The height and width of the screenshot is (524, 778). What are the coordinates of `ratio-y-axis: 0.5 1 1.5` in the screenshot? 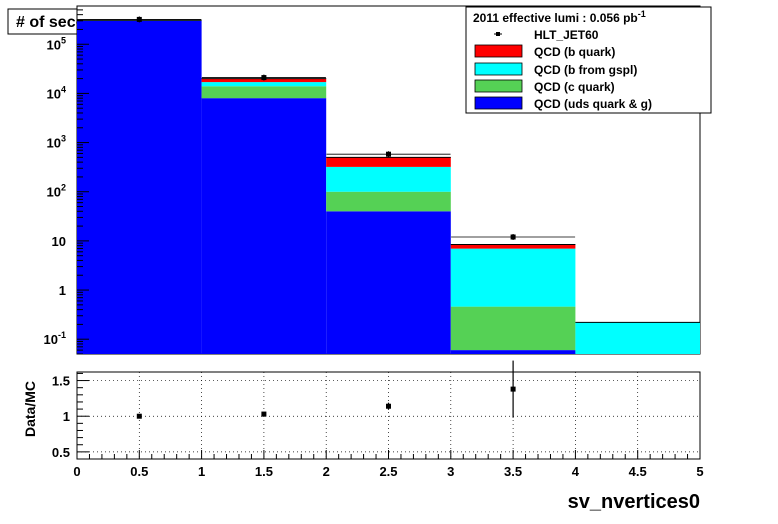 It's located at (70, 416).